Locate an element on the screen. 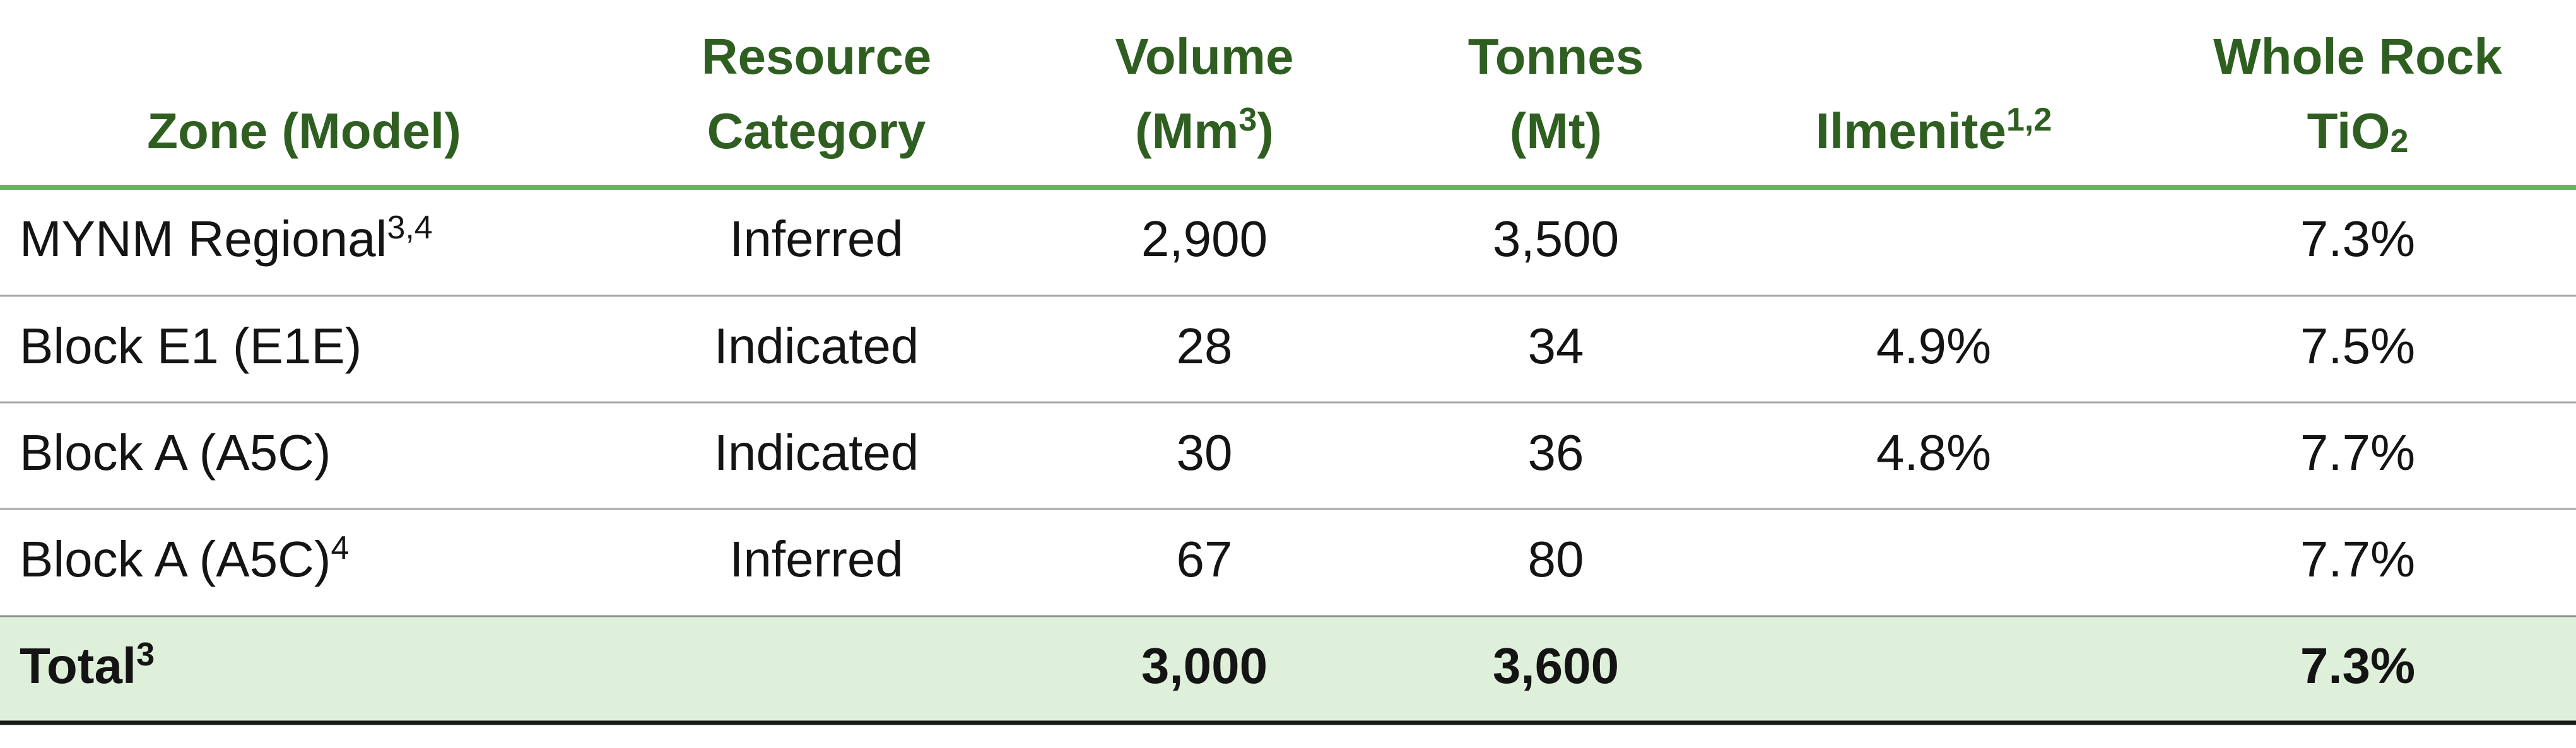 Image resolution: width=2576 pixels, height=748 pixels. column-header: (Mt) is located at coordinates (1556, 131).